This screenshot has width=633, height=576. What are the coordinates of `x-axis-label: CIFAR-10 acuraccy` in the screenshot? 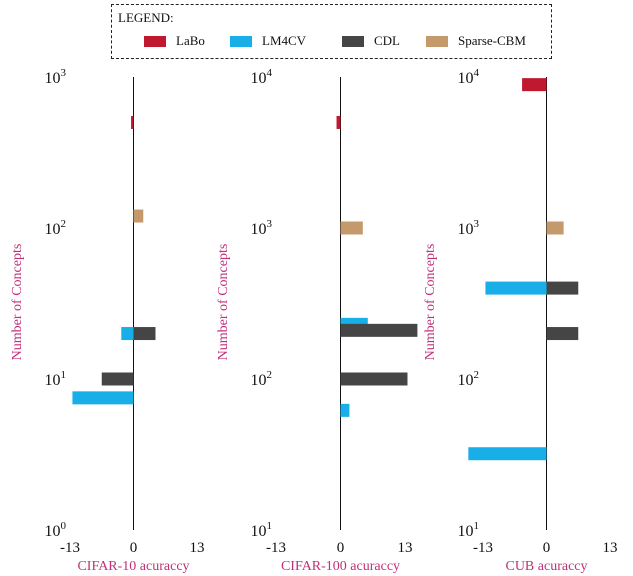 It's located at (133, 566).